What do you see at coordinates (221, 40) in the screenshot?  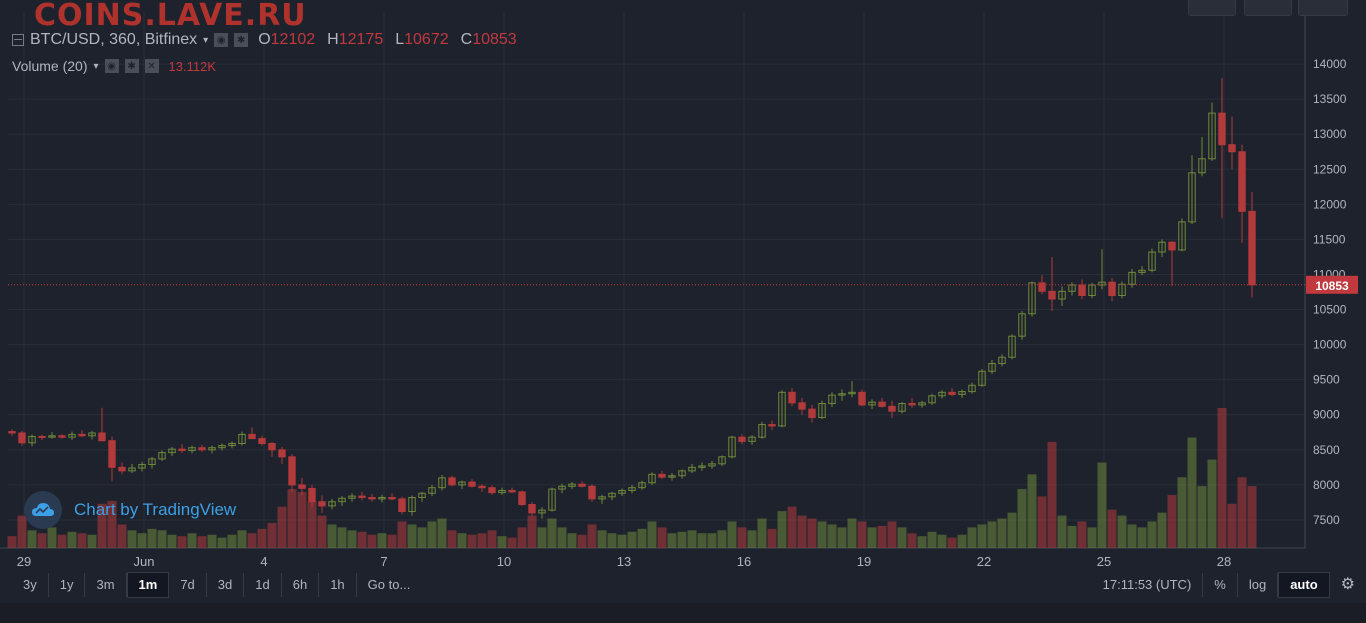 I see `eye-icon: ◉` at bounding box center [221, 40].